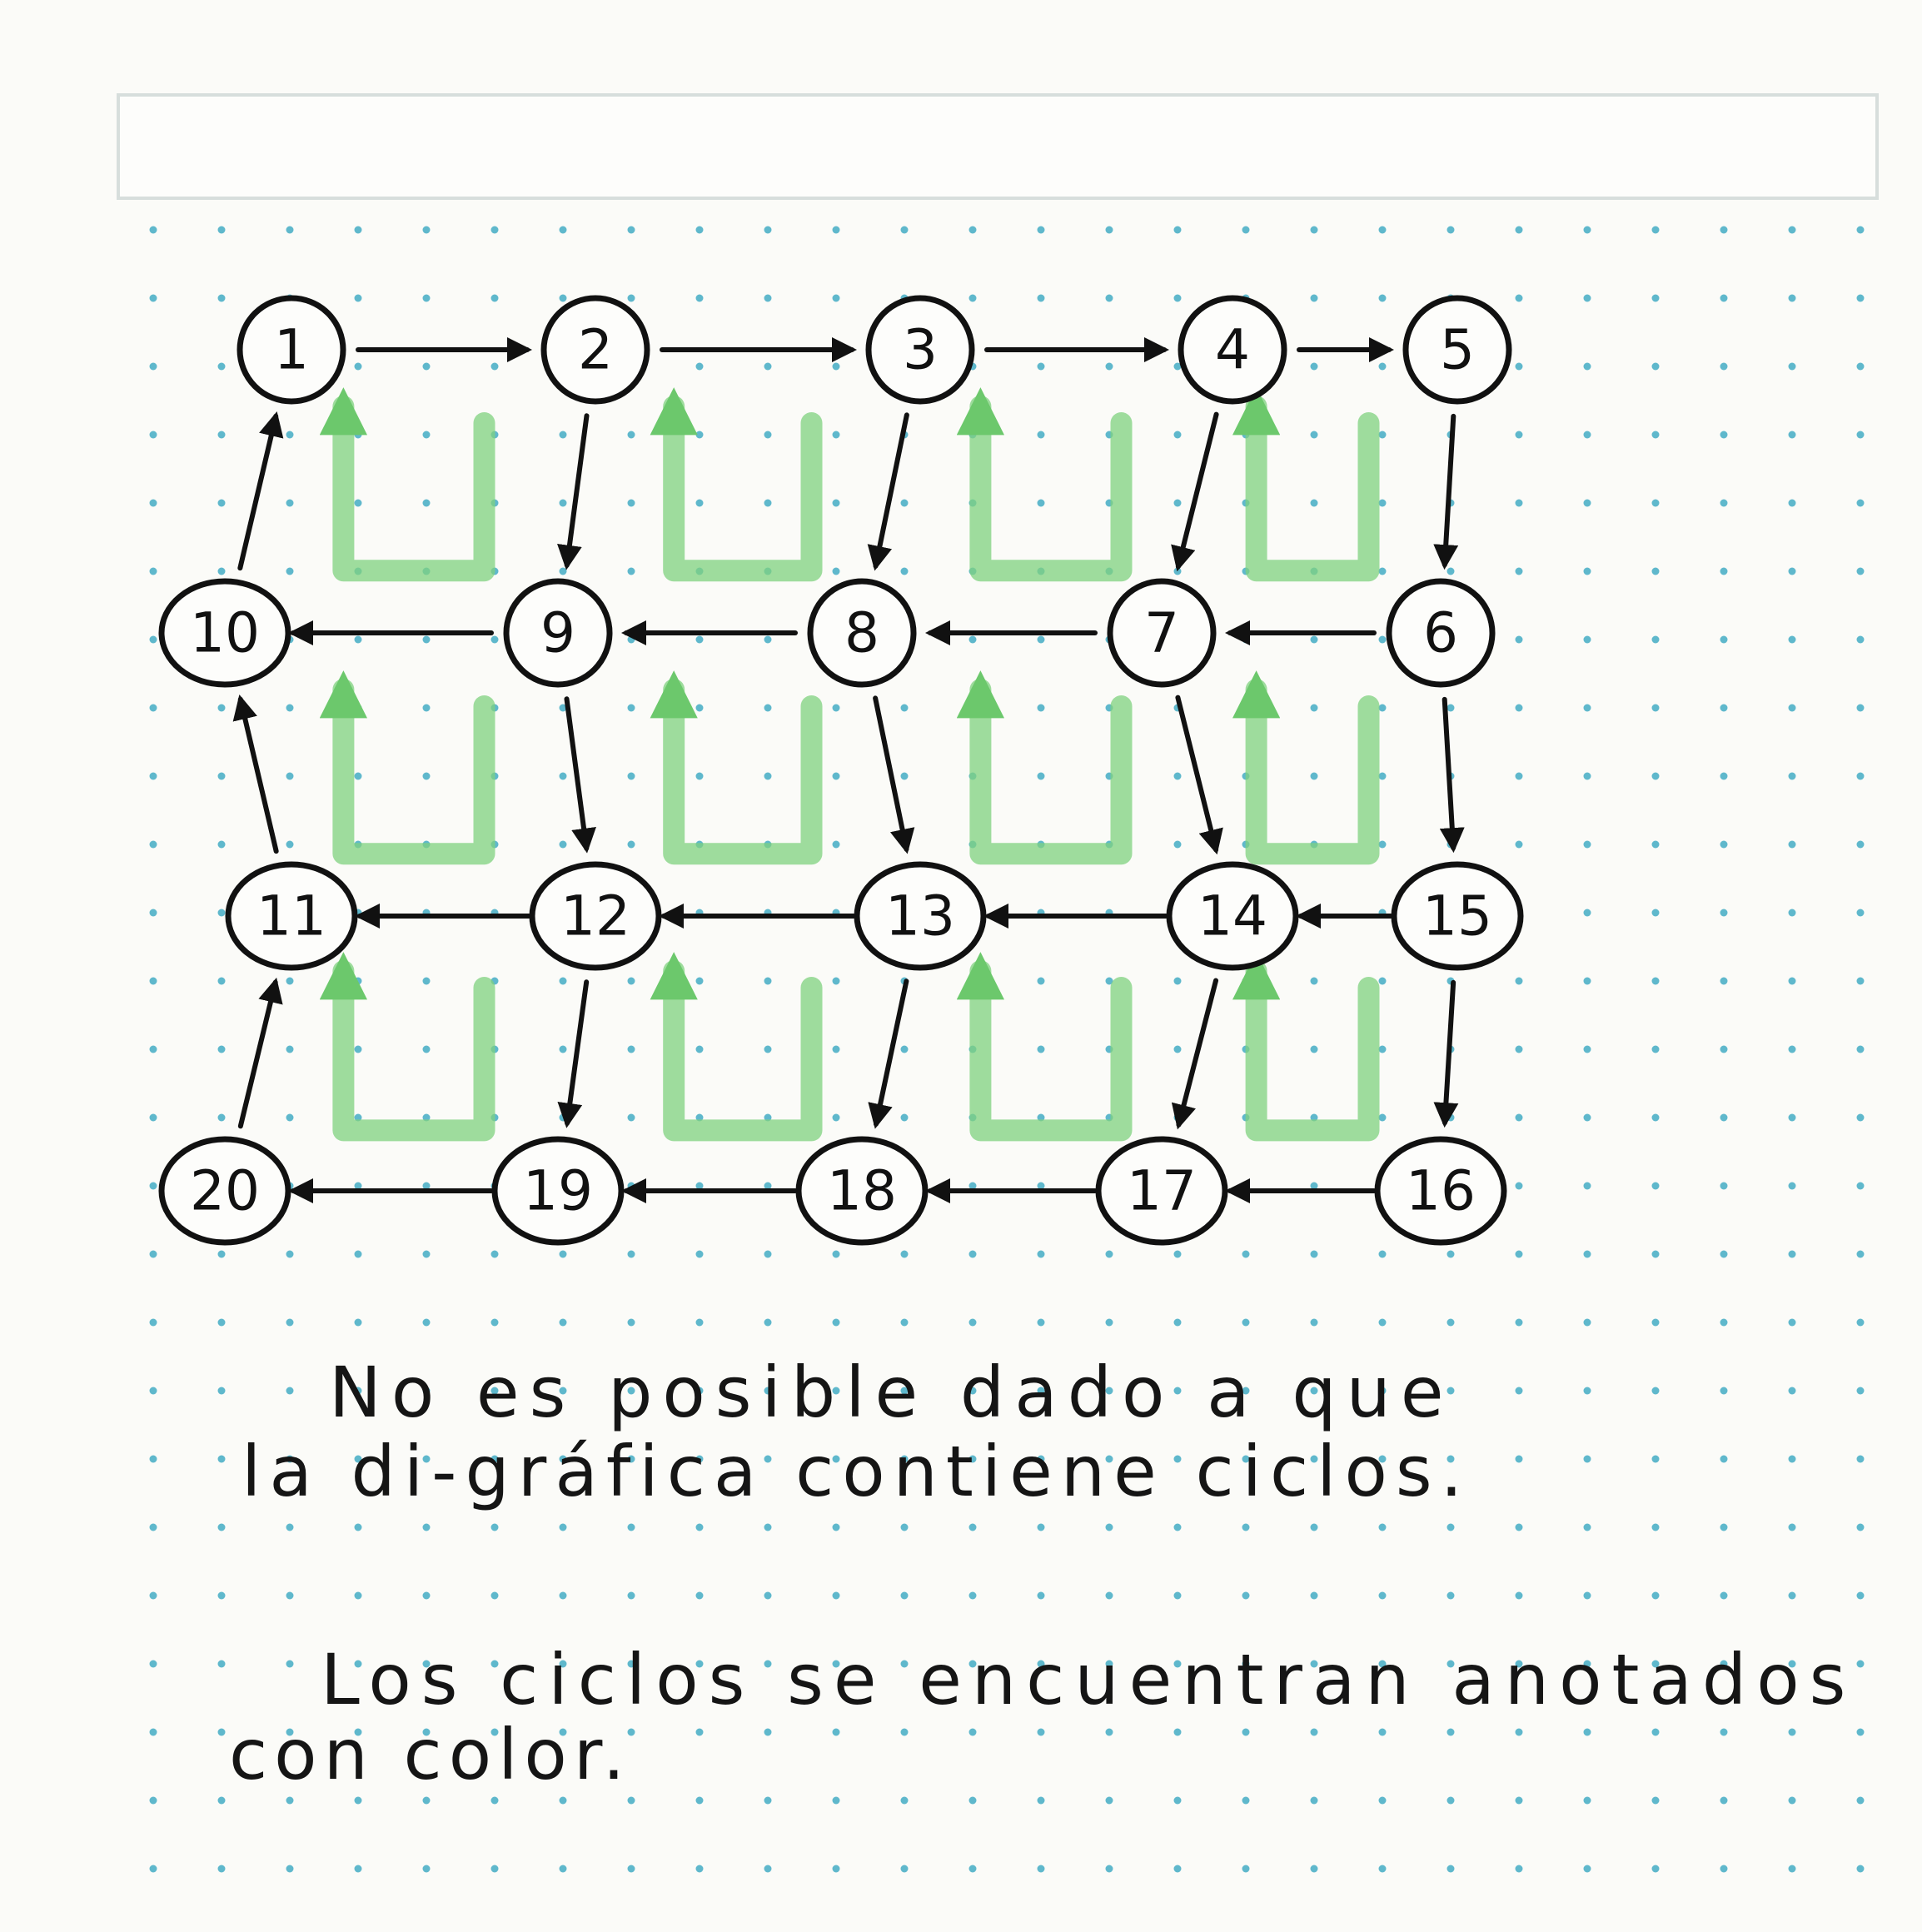  I want to click on node-12: 12, so click(595, 916).